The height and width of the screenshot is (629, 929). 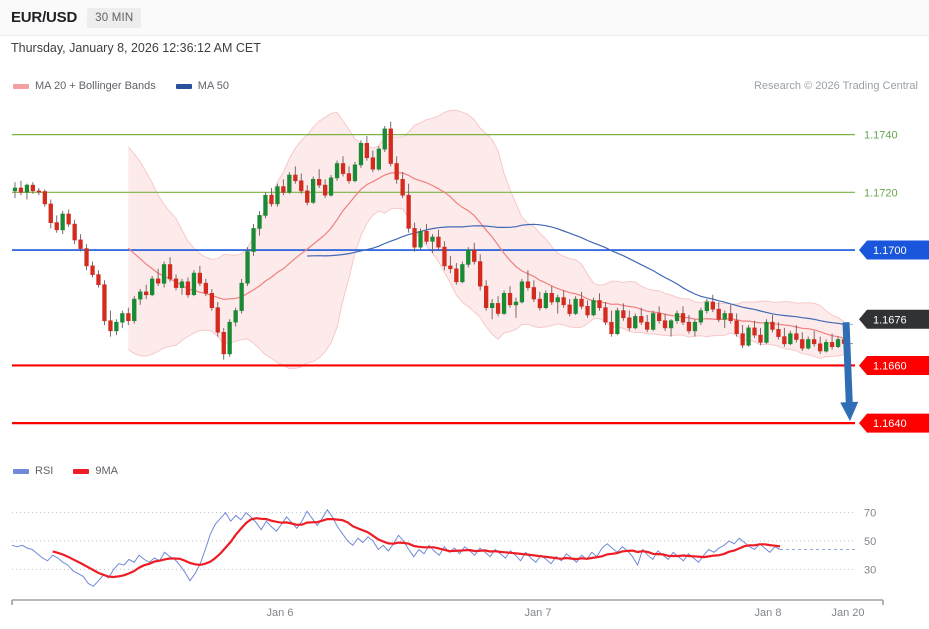 I want to click on price-tag-1.1676-text: 1.1676, so click(x=890, y=320).